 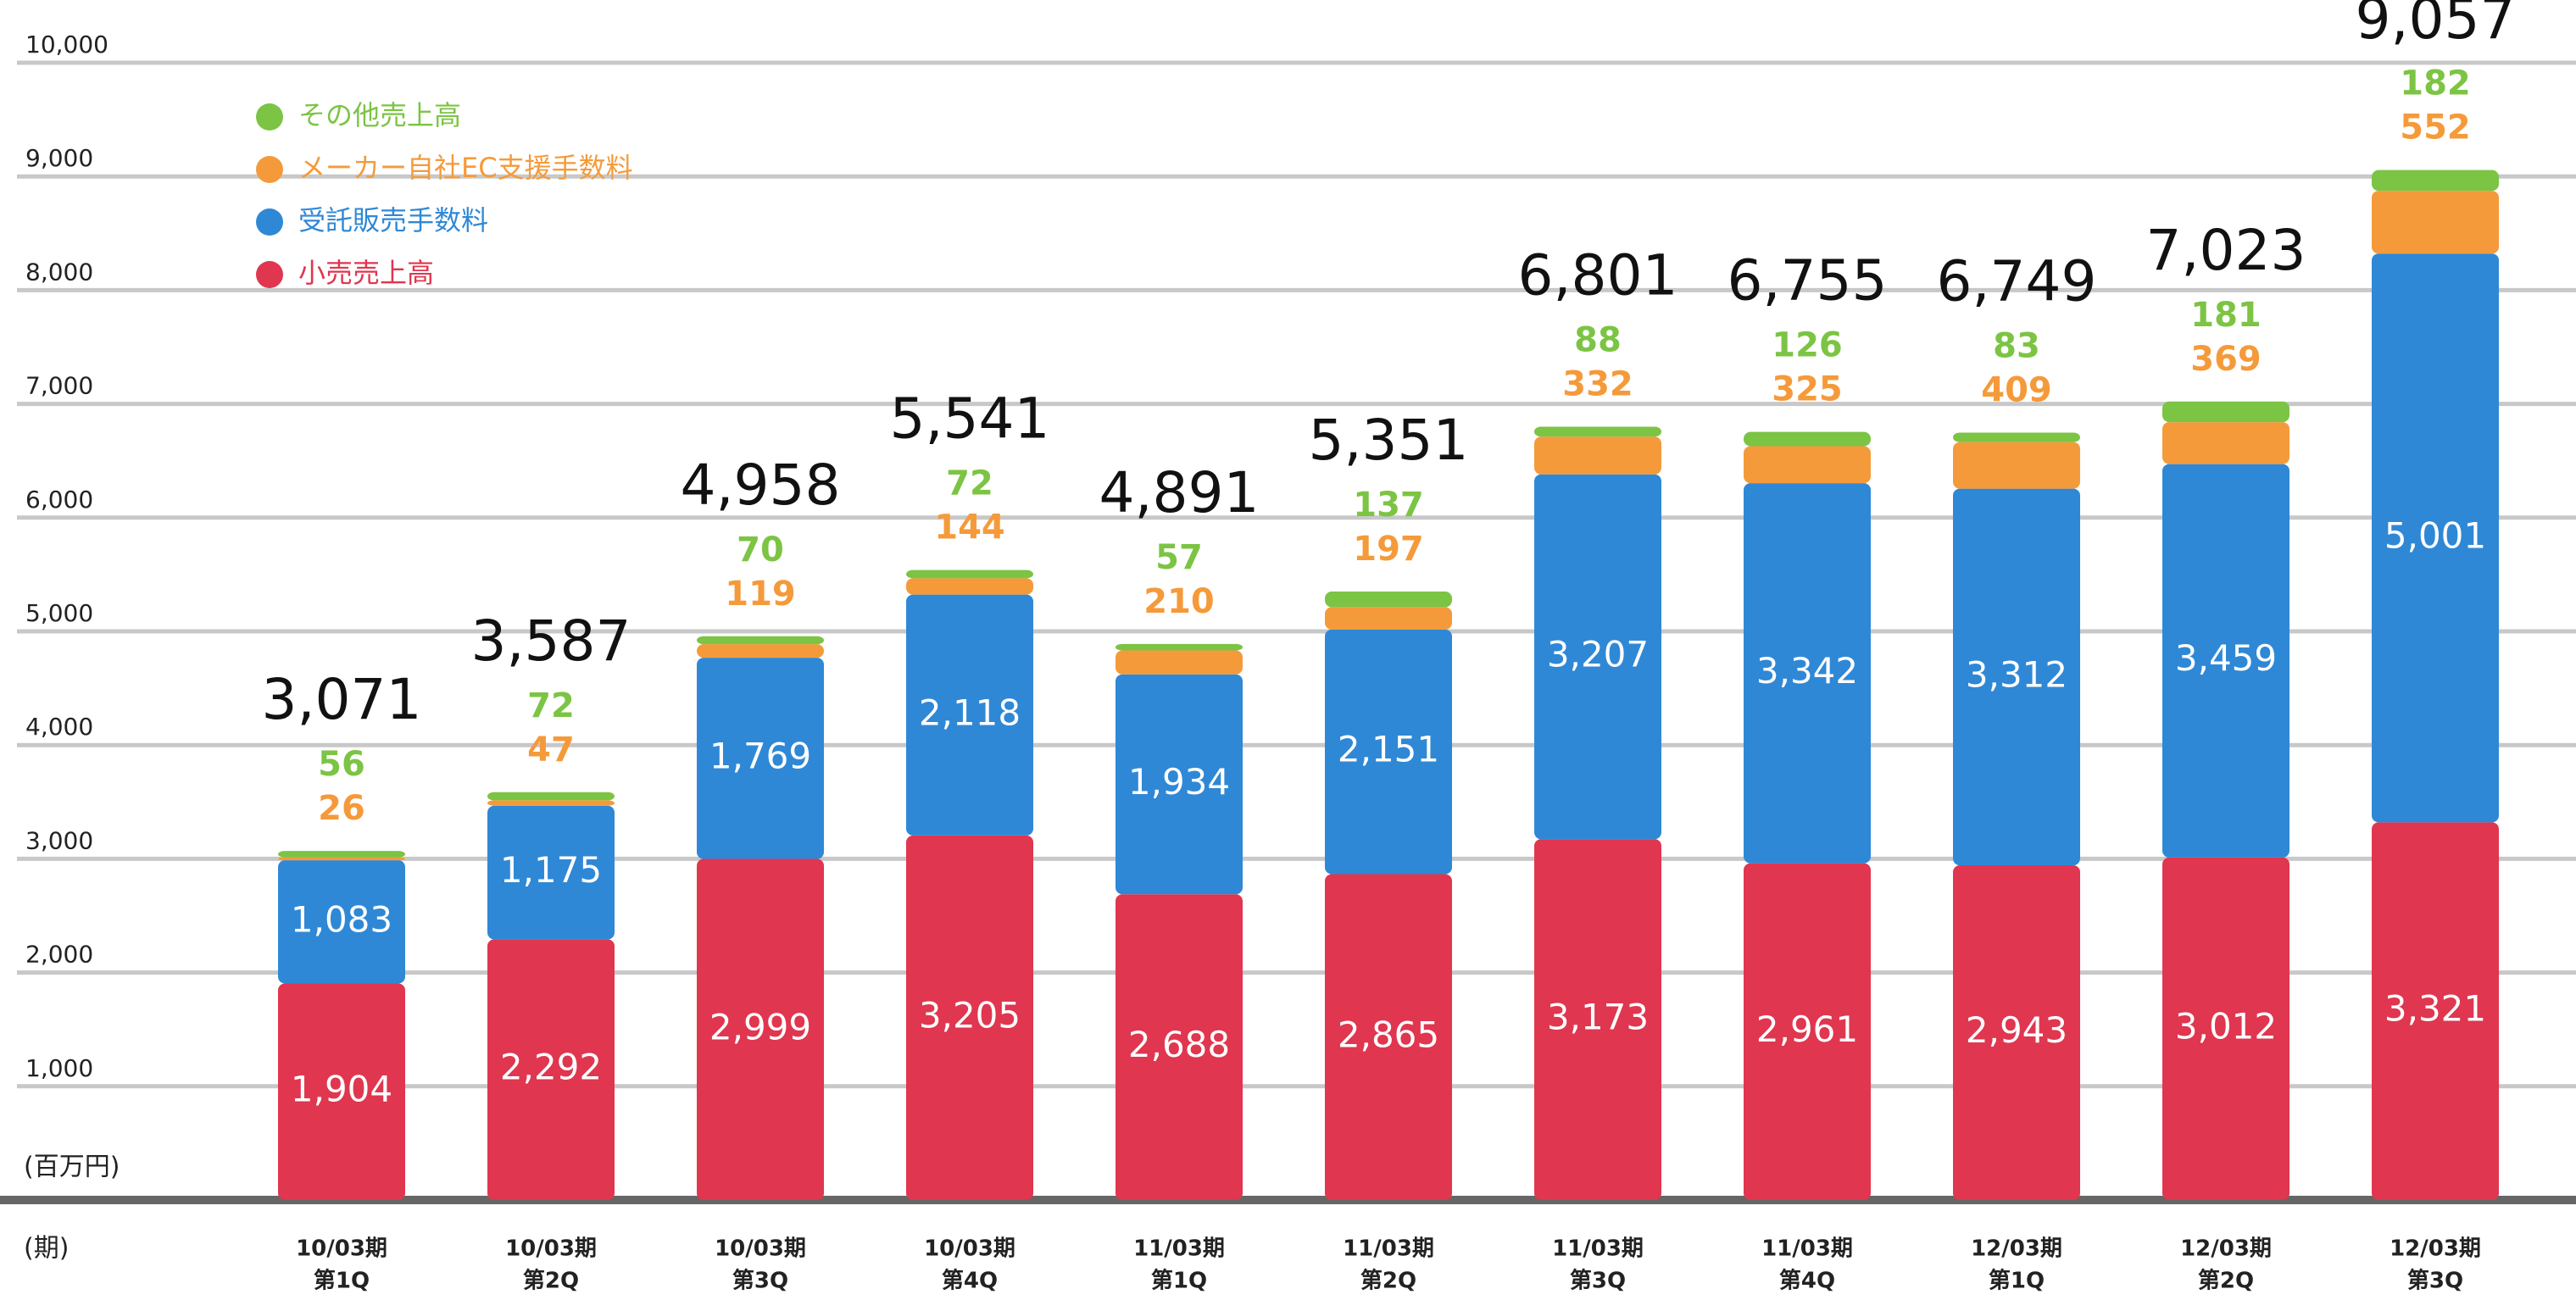 I want to click on data-label: 2,688, so click(x=1179, y=1044).